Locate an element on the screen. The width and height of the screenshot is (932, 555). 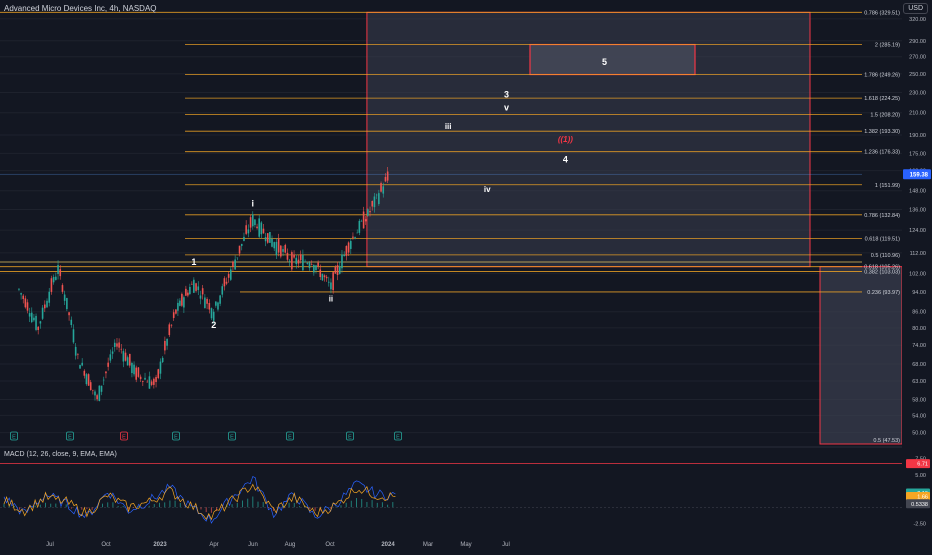
macd-readout-label: 6.71 is located at coordinates (922, 465).